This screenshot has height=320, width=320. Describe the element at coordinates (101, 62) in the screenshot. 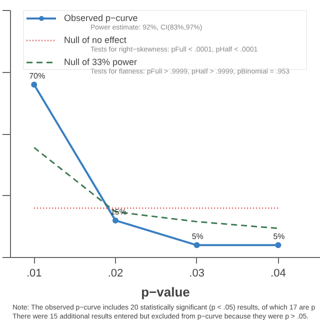

I see `legend-label: Null of 33% power` at that location.